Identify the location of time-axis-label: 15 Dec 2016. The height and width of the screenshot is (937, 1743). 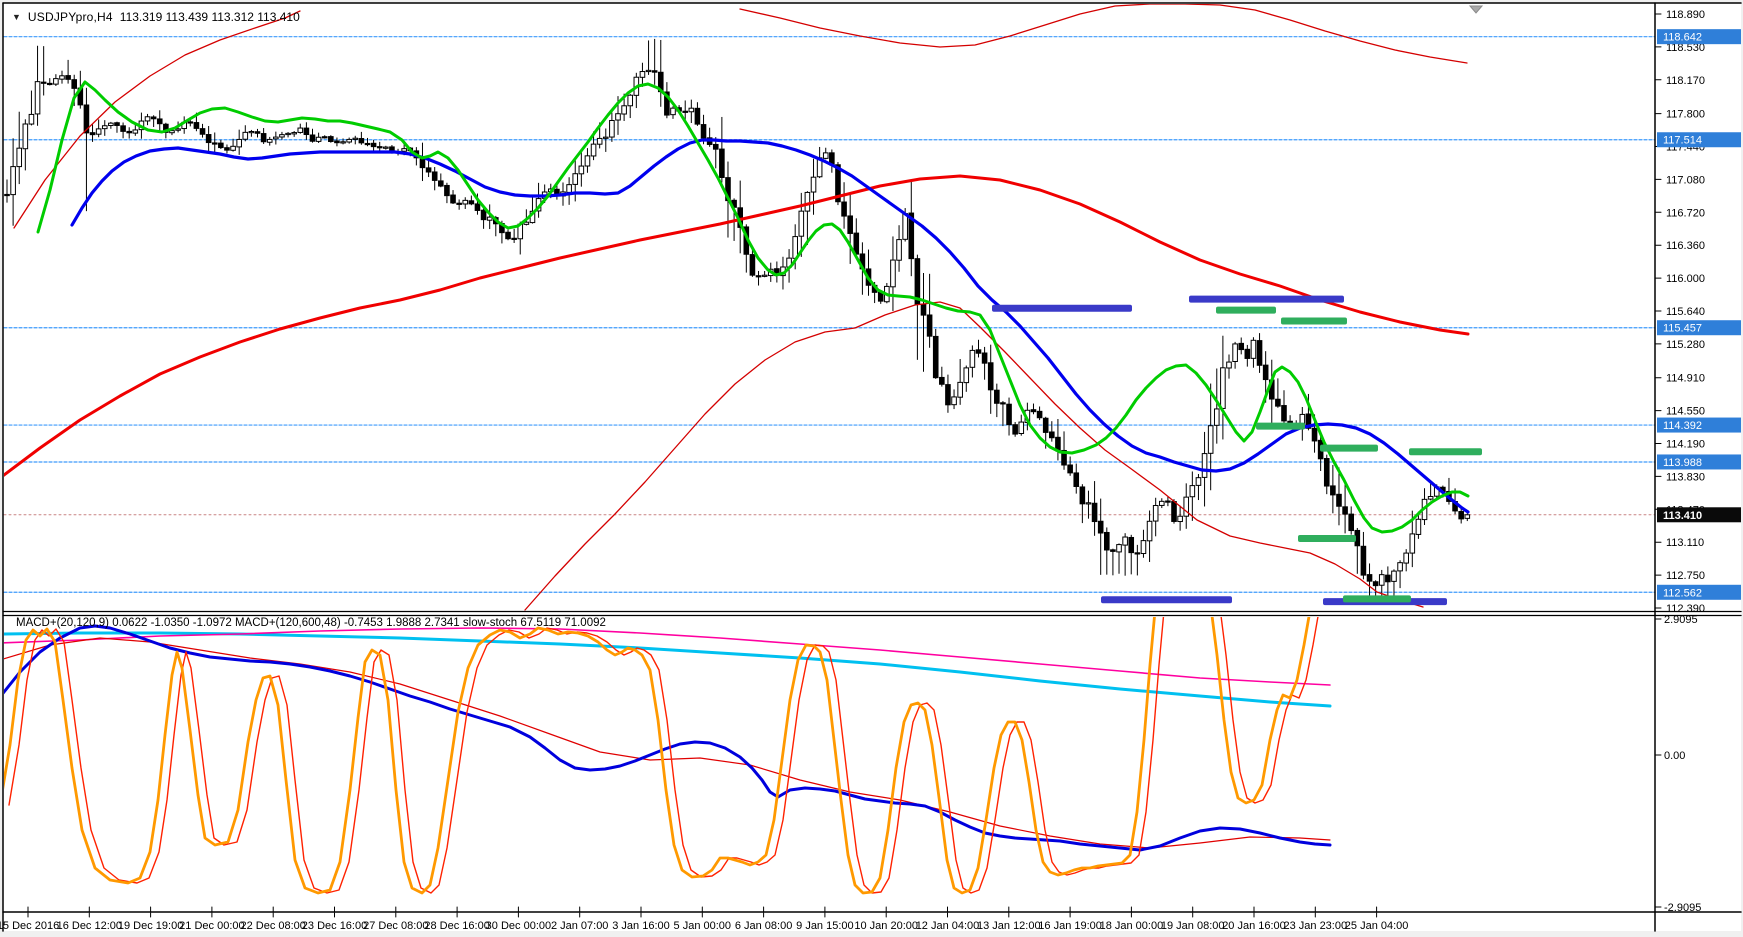
(29, 926).